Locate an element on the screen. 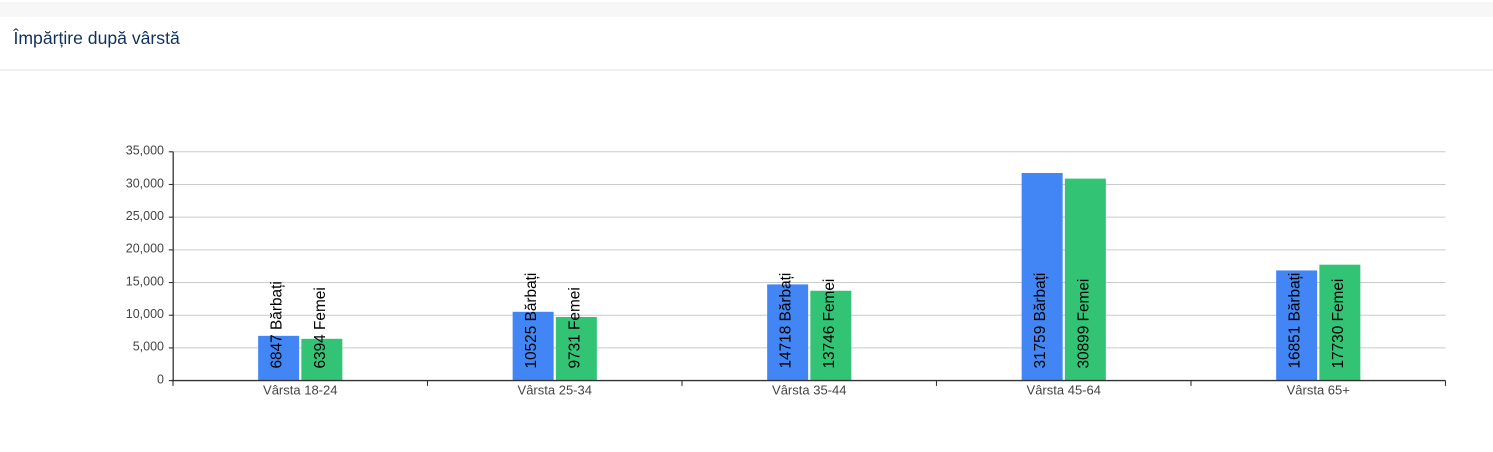  svg-text: 10,000 is located at coordinates (145, 314).